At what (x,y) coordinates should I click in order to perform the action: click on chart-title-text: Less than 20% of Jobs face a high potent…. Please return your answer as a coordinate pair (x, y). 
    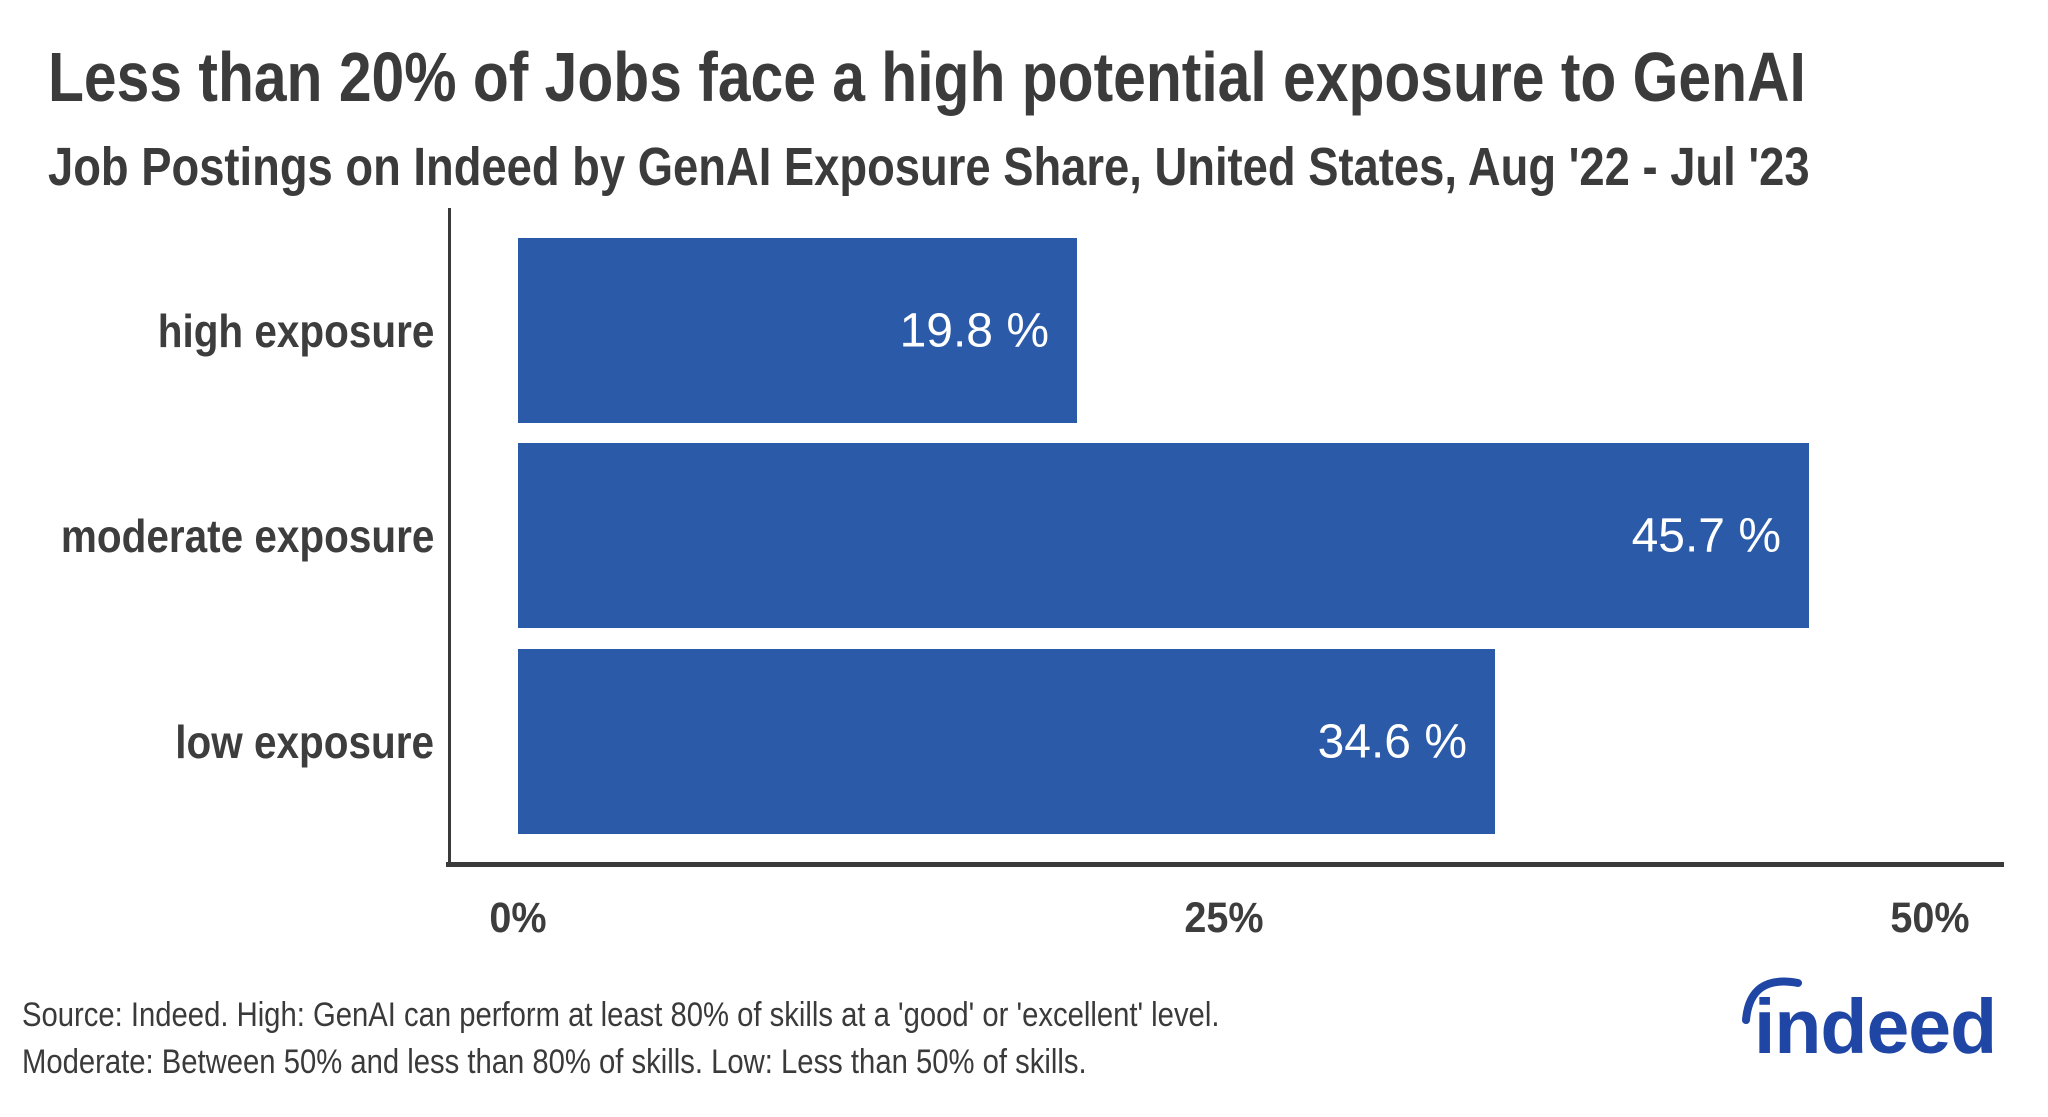
    Looking at the image, I should click on (927, 77).